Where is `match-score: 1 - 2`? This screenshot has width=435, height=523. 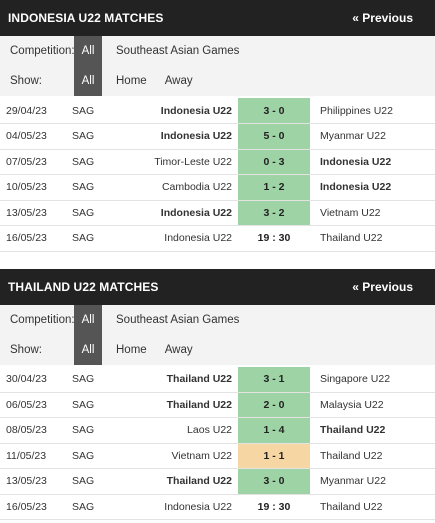 match-score: 1 - 2 is located at coordinates (274, 187).